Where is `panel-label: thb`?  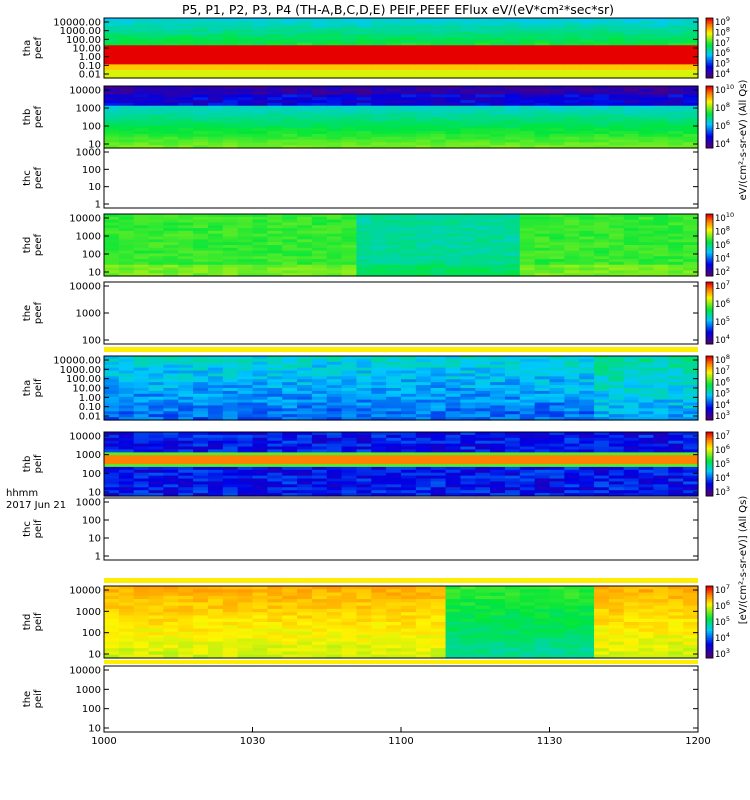 panel-label: thb is located at coordinates (27, 117).